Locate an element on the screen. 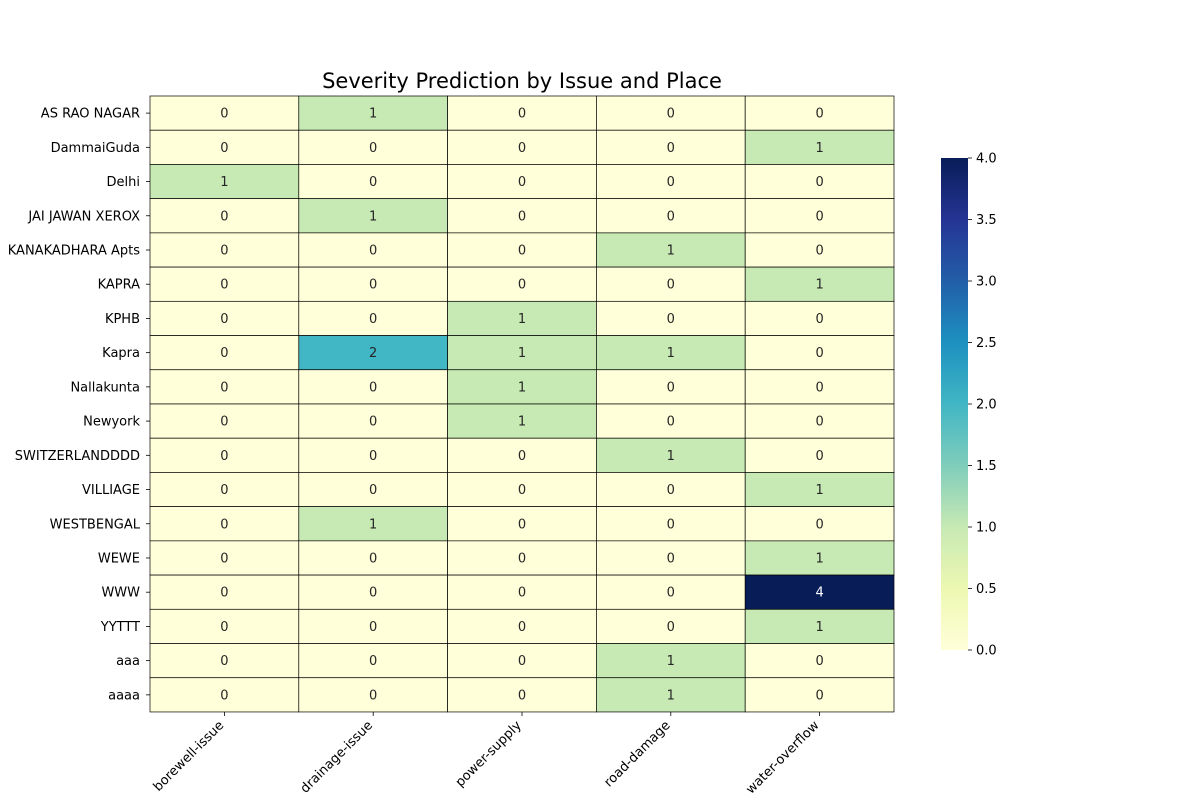  y-tick-label: SWITZERLANDDDD is located at coordinates (77, 456).